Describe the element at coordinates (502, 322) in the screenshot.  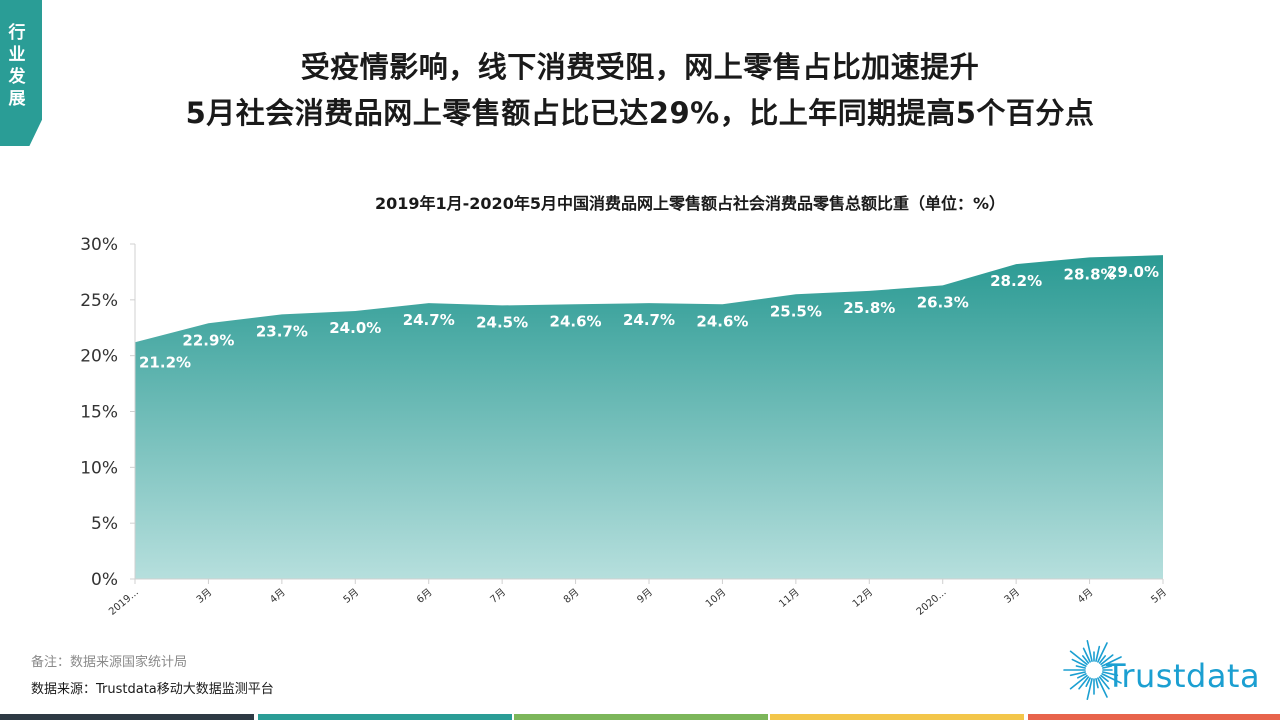
I see `data-label: 24.5%` at that location.